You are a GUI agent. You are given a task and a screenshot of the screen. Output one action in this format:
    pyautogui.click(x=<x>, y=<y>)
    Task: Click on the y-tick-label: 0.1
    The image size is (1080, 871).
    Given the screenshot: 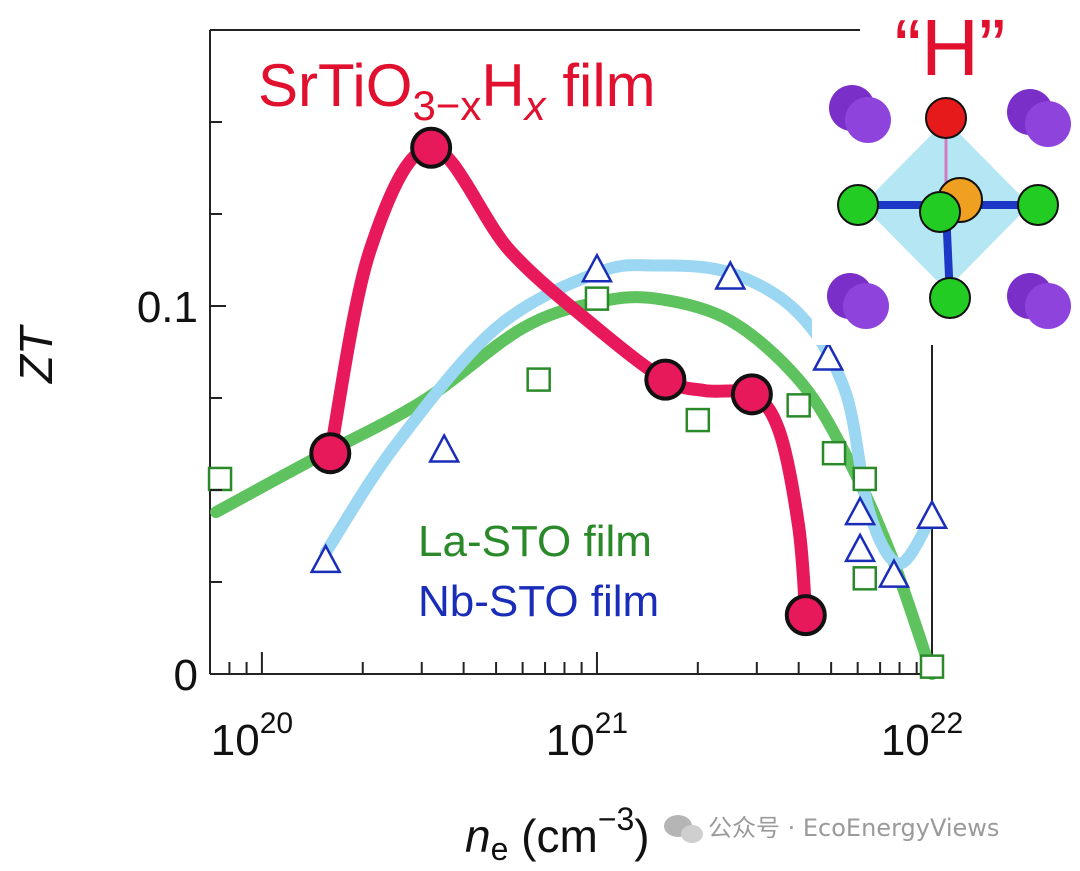 What is the action you would take?
    pyautogui.click(x=167, y=307)
    